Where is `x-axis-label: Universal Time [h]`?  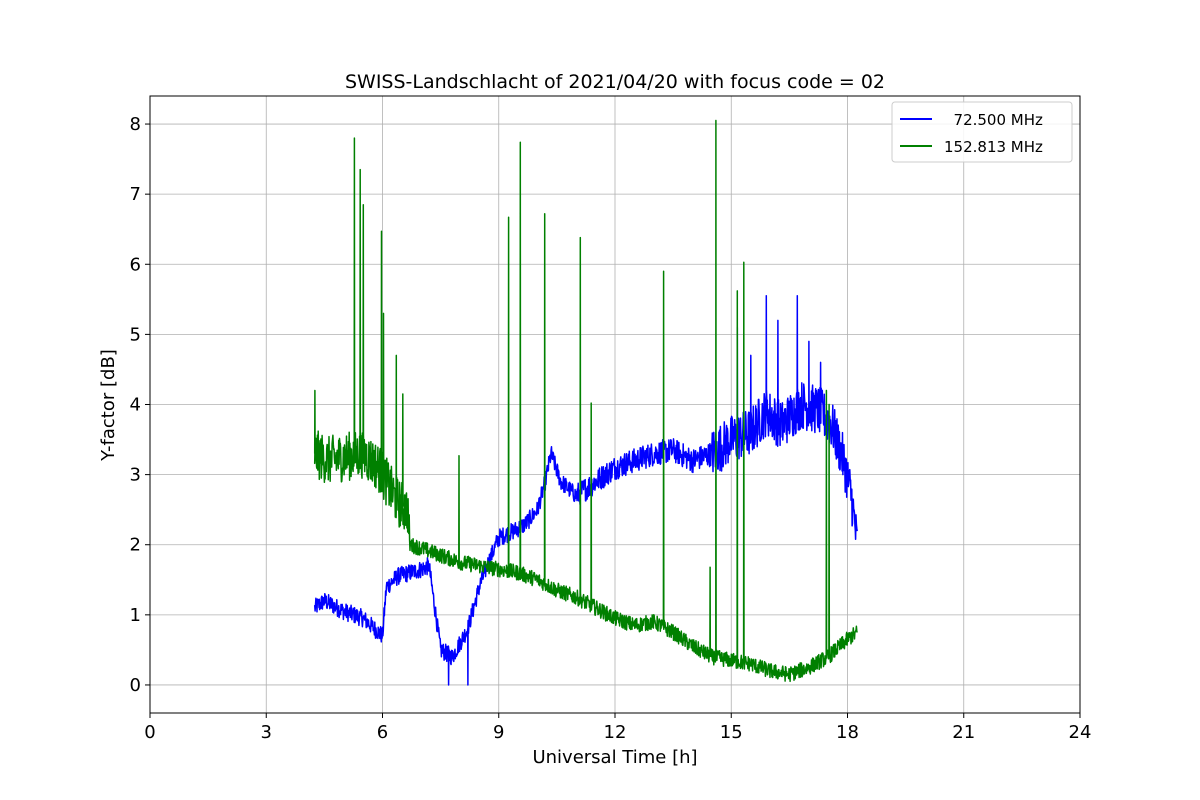 x-axis-label: Universal Time [h] is located at coordinates (614, 757).